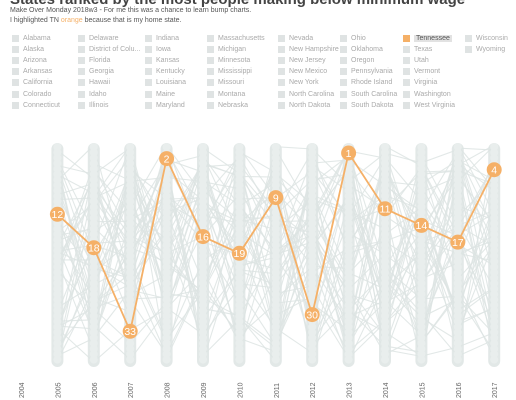 The height and width of the screenshot is (400, 516). I want to click on legend-item-oklahoma: Oklahoma, so click(361, 49).